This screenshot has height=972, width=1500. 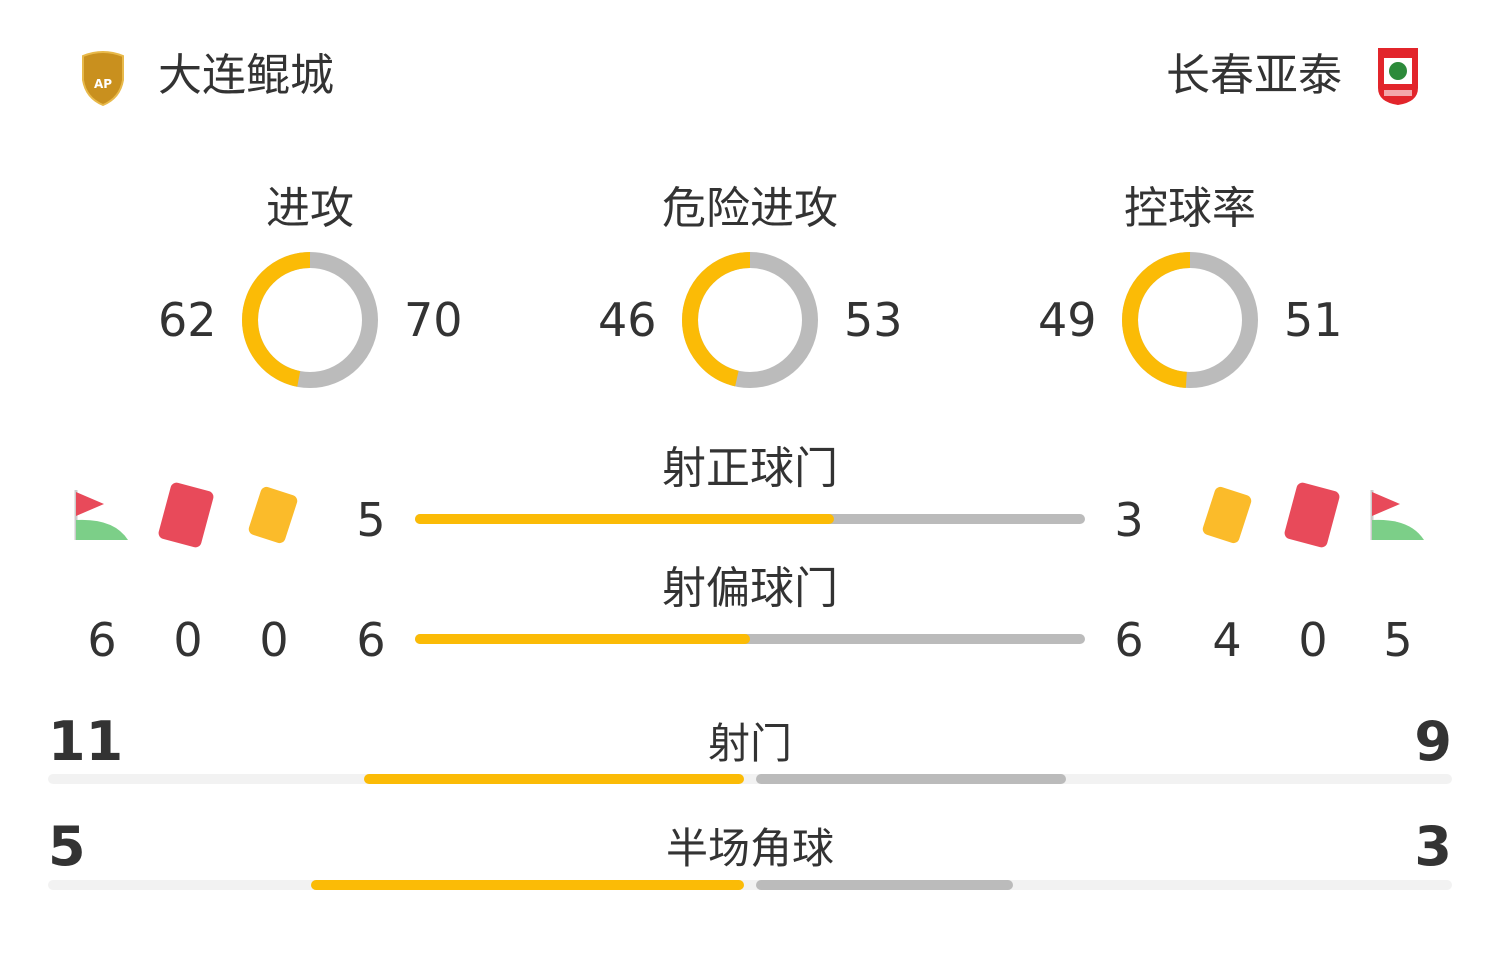 I want to click on donut-label: 控球率, so click(x=1190, y=208).